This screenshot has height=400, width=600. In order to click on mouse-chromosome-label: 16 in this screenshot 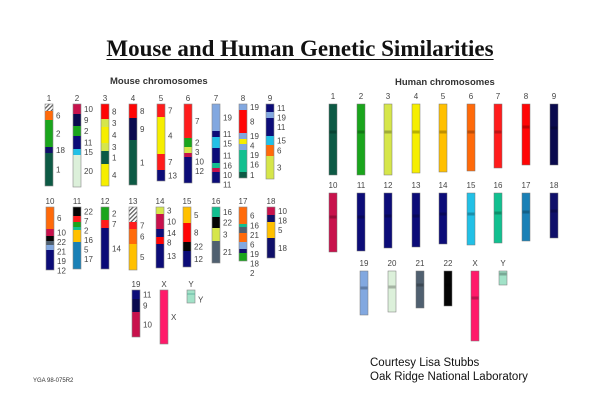, I will do `click(216, 201)`.